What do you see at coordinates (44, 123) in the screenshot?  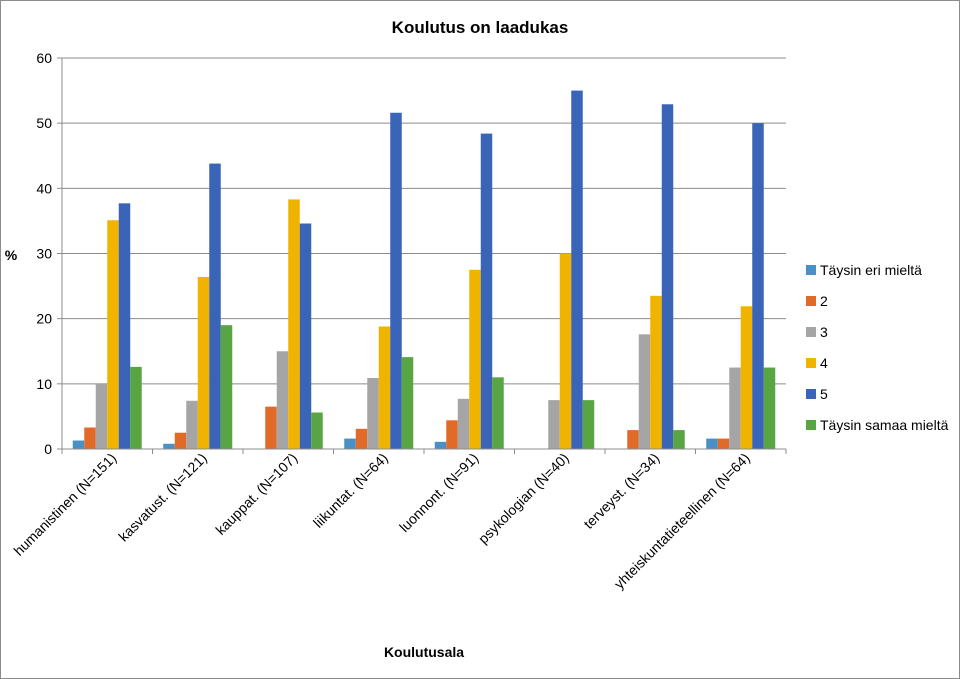 I see `y-tick-label: 50` at bounding box center [44, 123].